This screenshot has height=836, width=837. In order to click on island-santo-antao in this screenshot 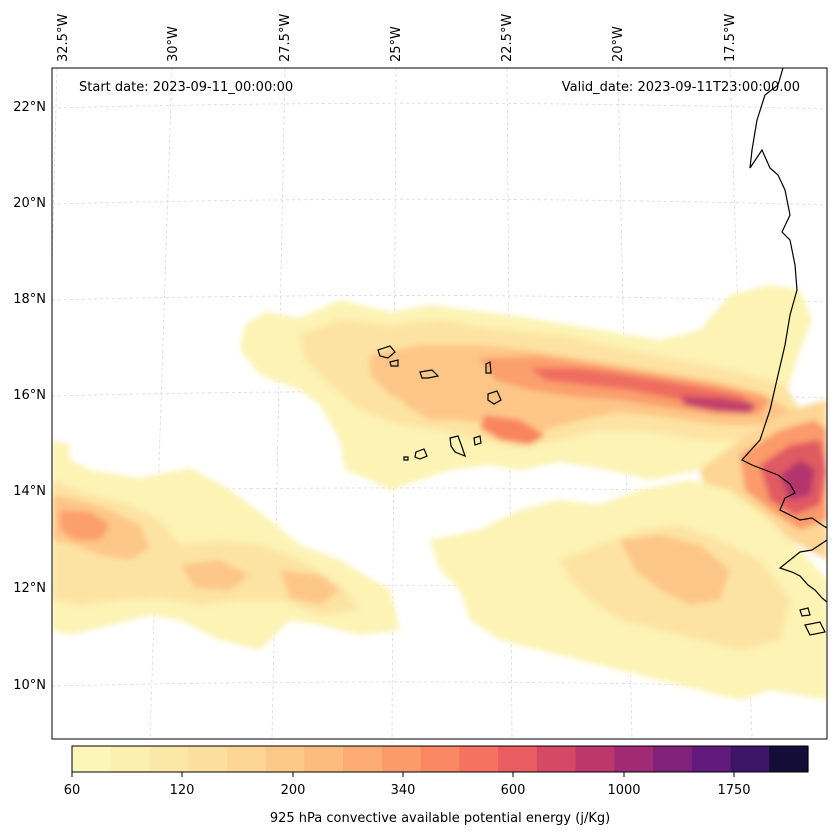, I will do `click(386, 352)`.